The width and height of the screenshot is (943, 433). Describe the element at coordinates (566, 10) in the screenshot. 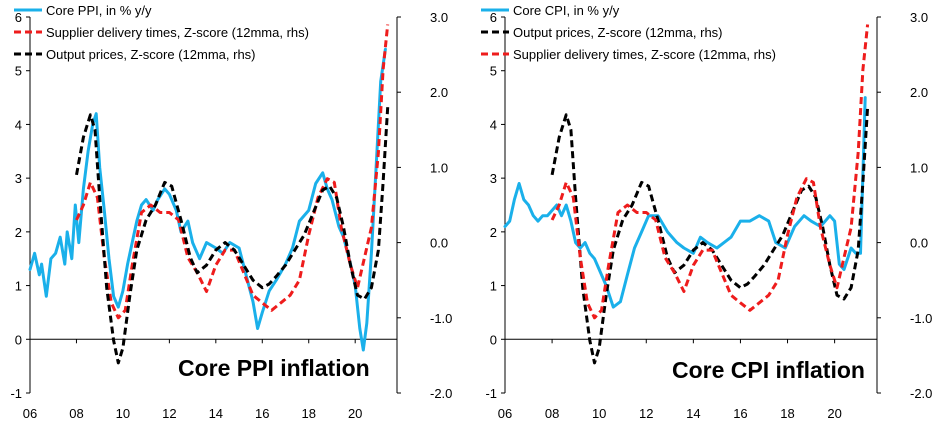

I see `legend-label: Core CPI, in % y/y` at that location.